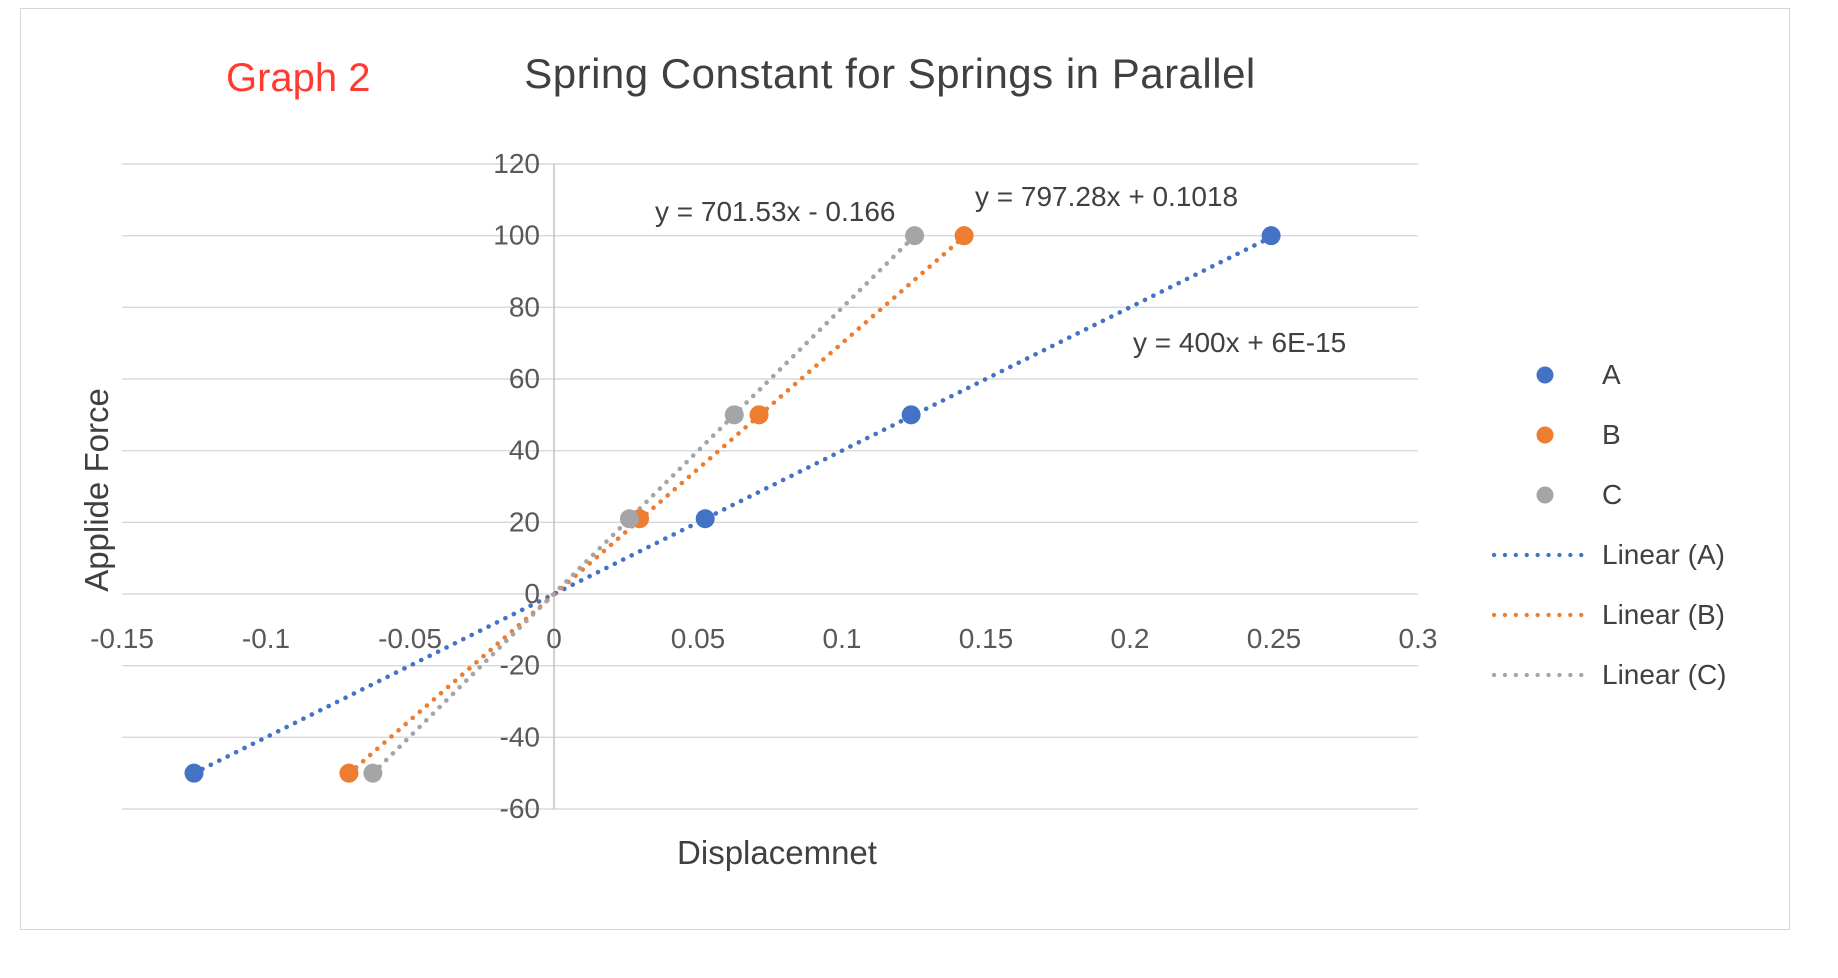  Describe the element at coordinates (1274, 638) in the screenshot. I see `x-tick-label: 0.25` at that location.